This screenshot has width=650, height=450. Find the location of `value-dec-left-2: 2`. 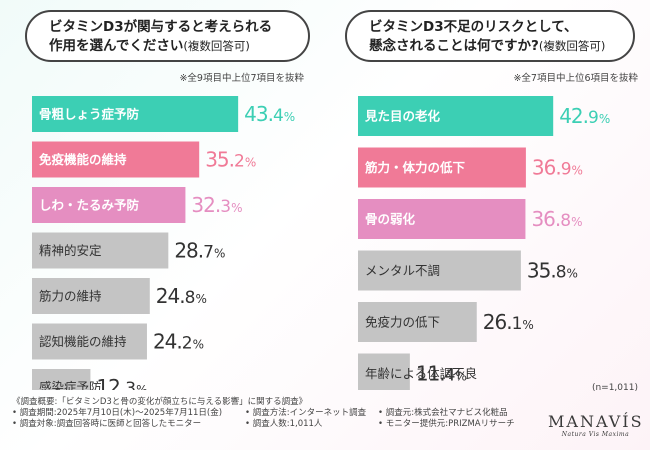

value-dec-left-2: 2 is located at coordinates (239, 162).